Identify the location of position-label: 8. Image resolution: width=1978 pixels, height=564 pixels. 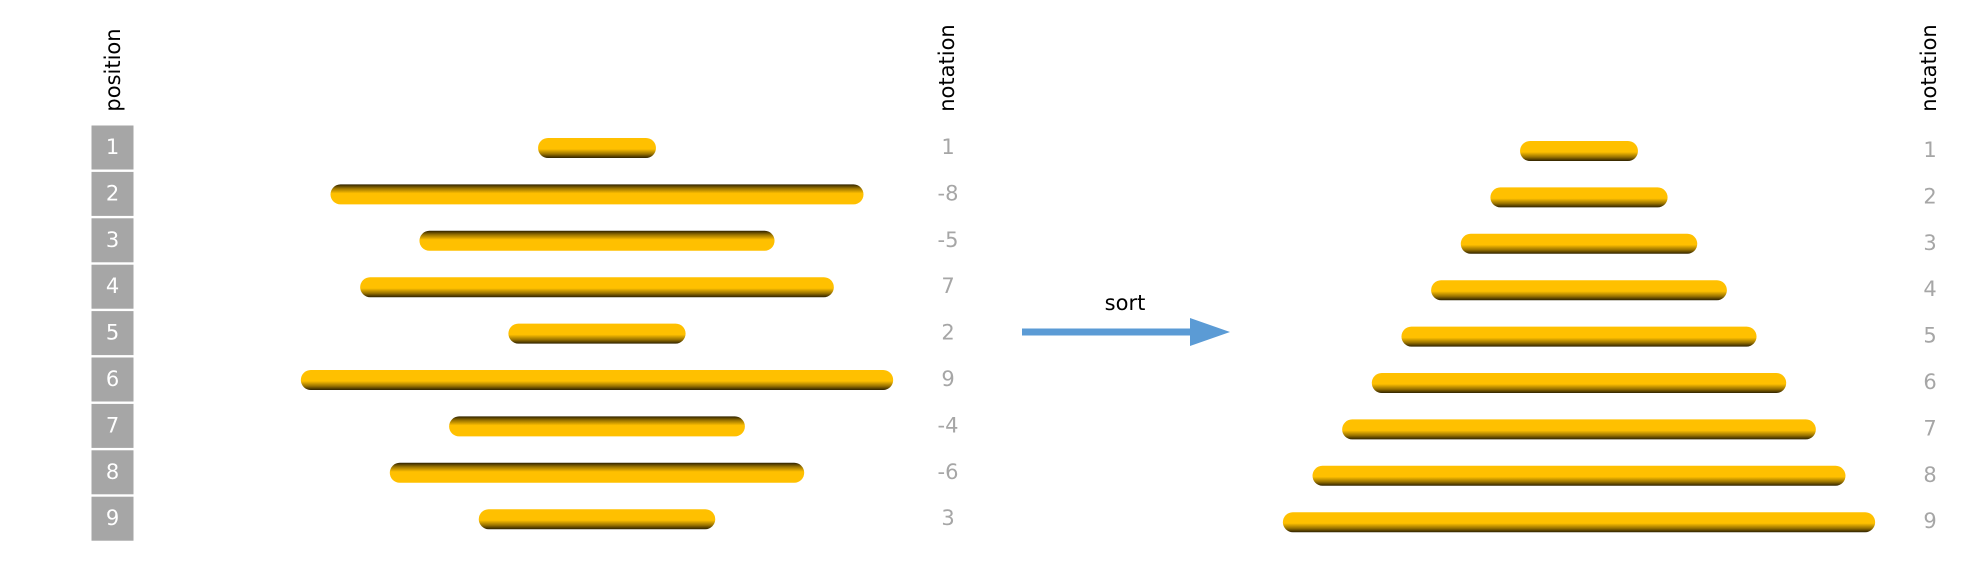
(112, 472).